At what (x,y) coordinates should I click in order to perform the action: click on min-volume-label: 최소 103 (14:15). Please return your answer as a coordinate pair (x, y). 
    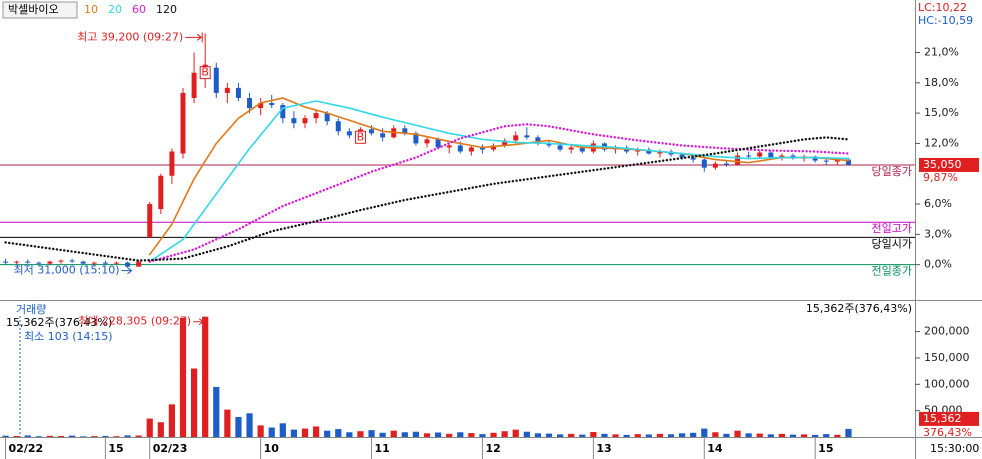
    Looking at the image, I should click on (68, 336).